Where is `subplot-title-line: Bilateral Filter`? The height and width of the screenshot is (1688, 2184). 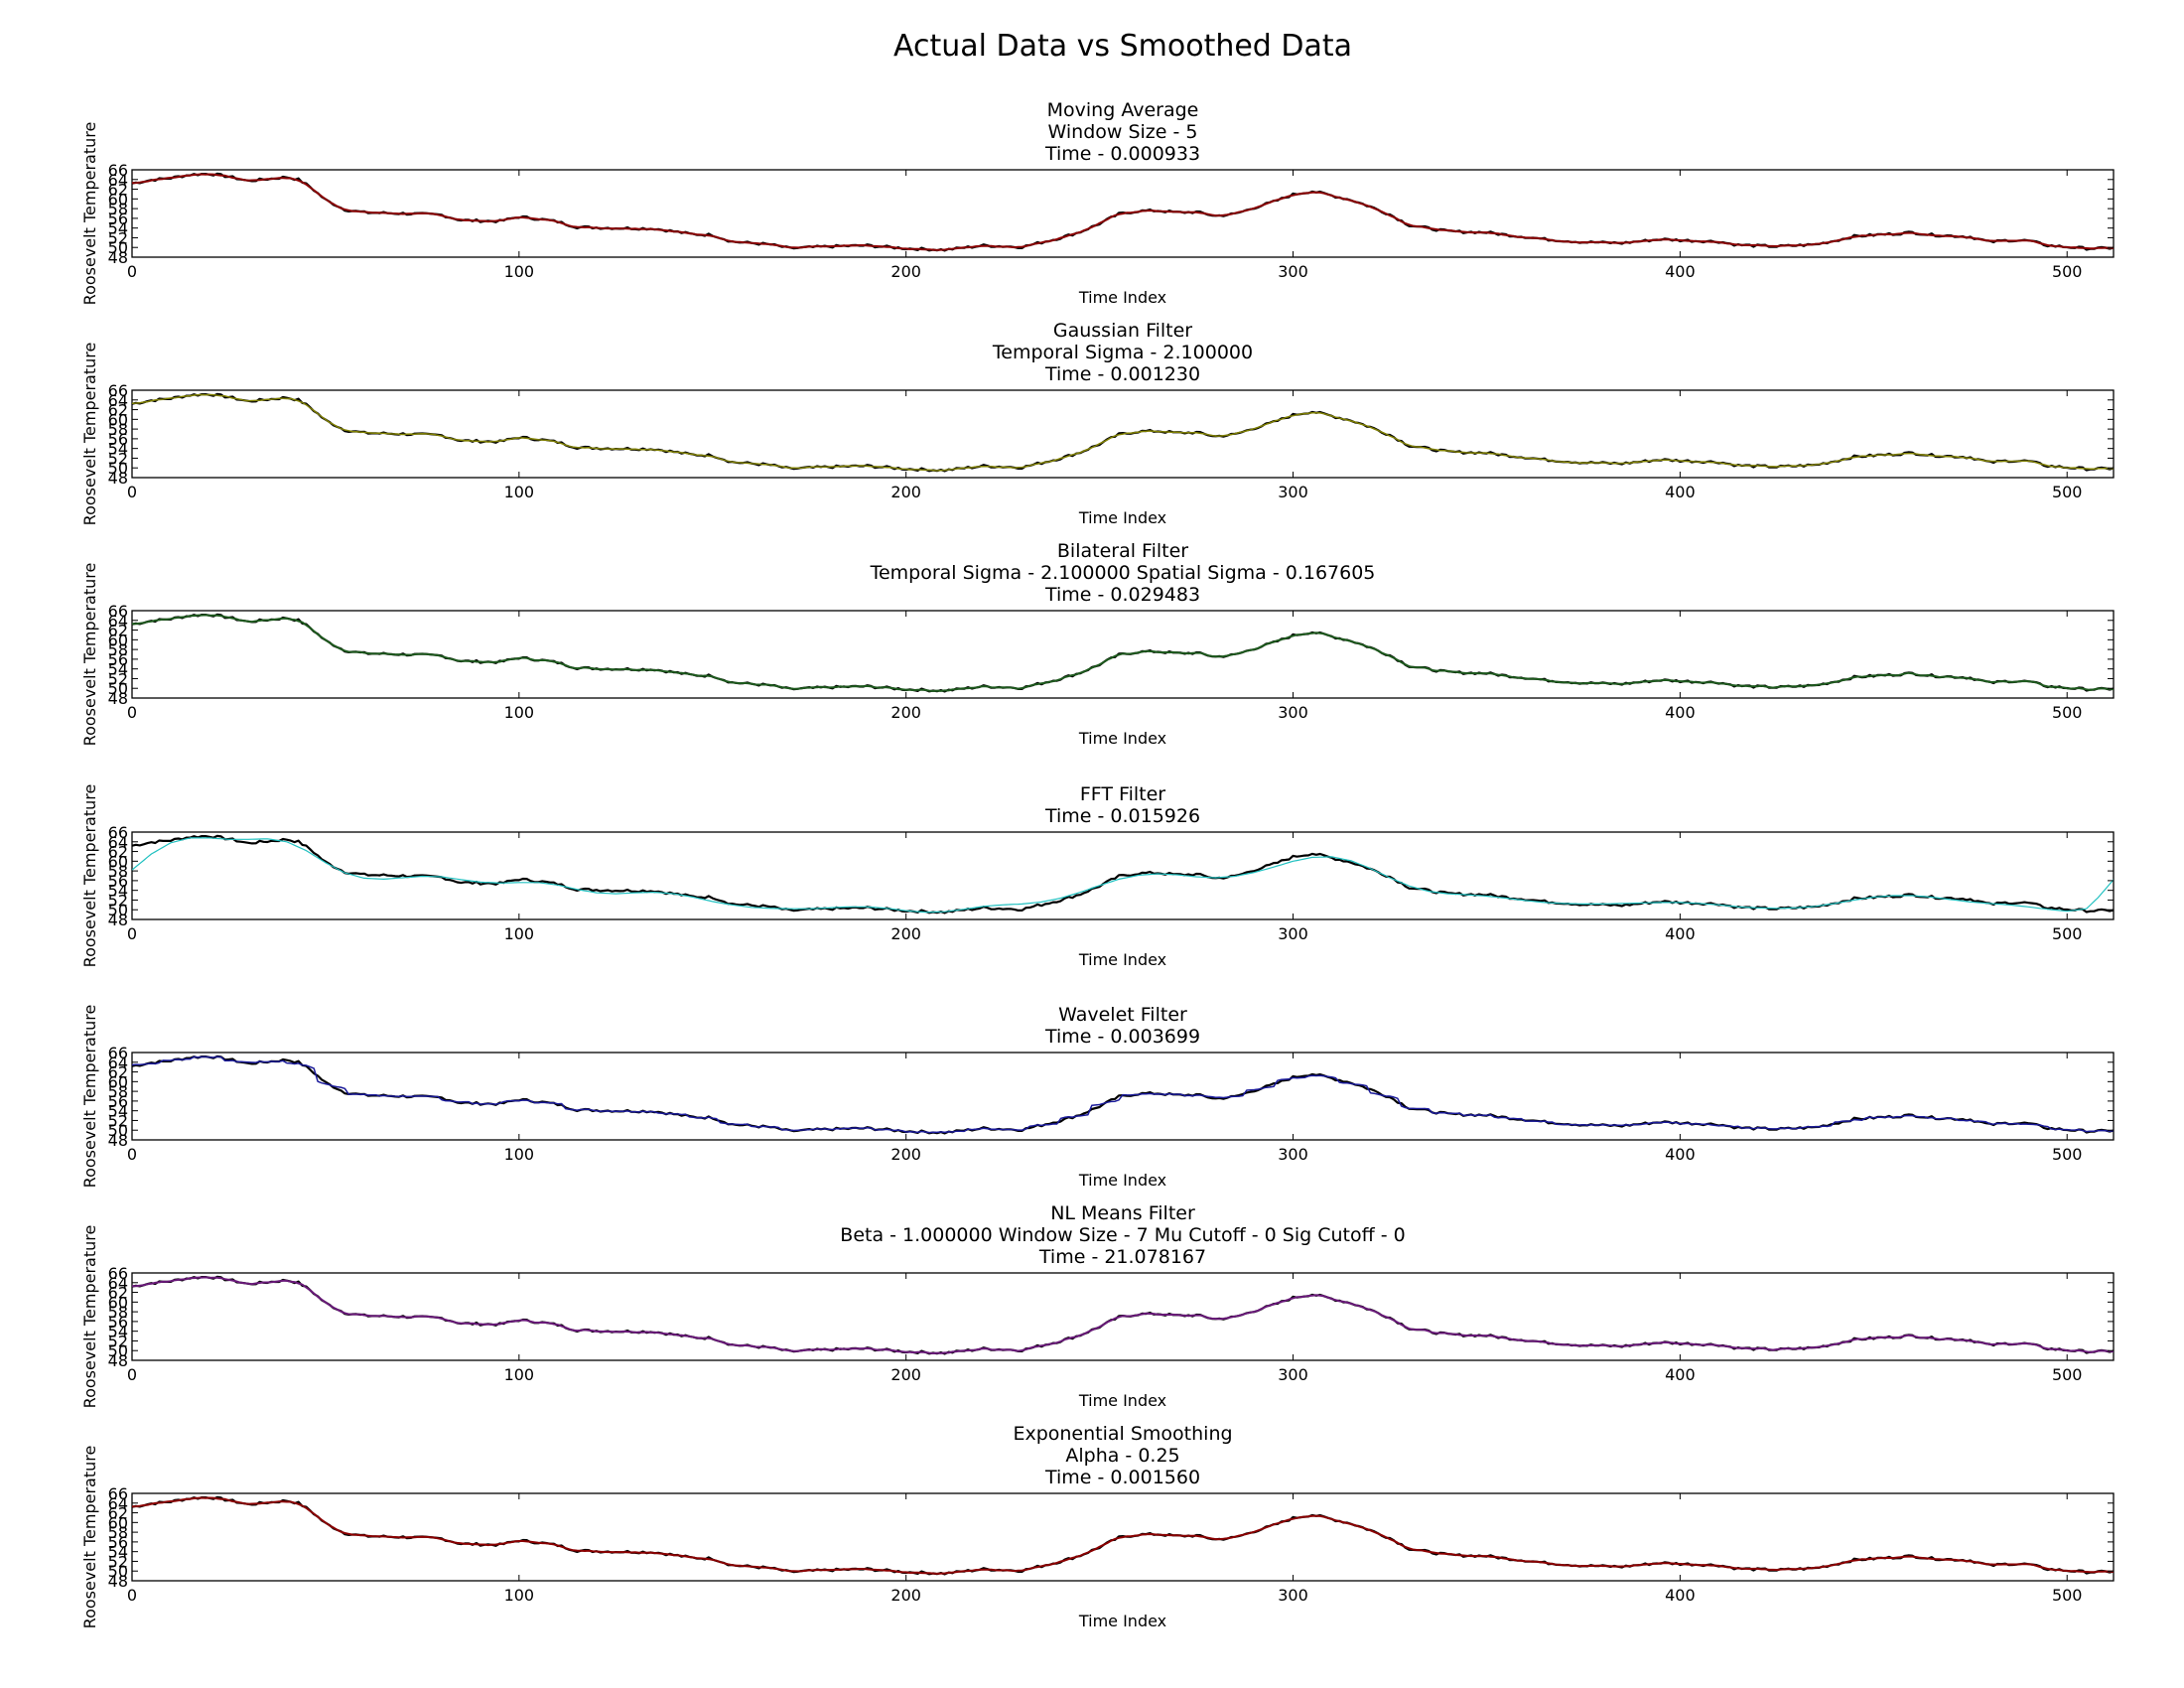
subplot-title-line: Bilateral Filter is located at coordinates (1122, 551).